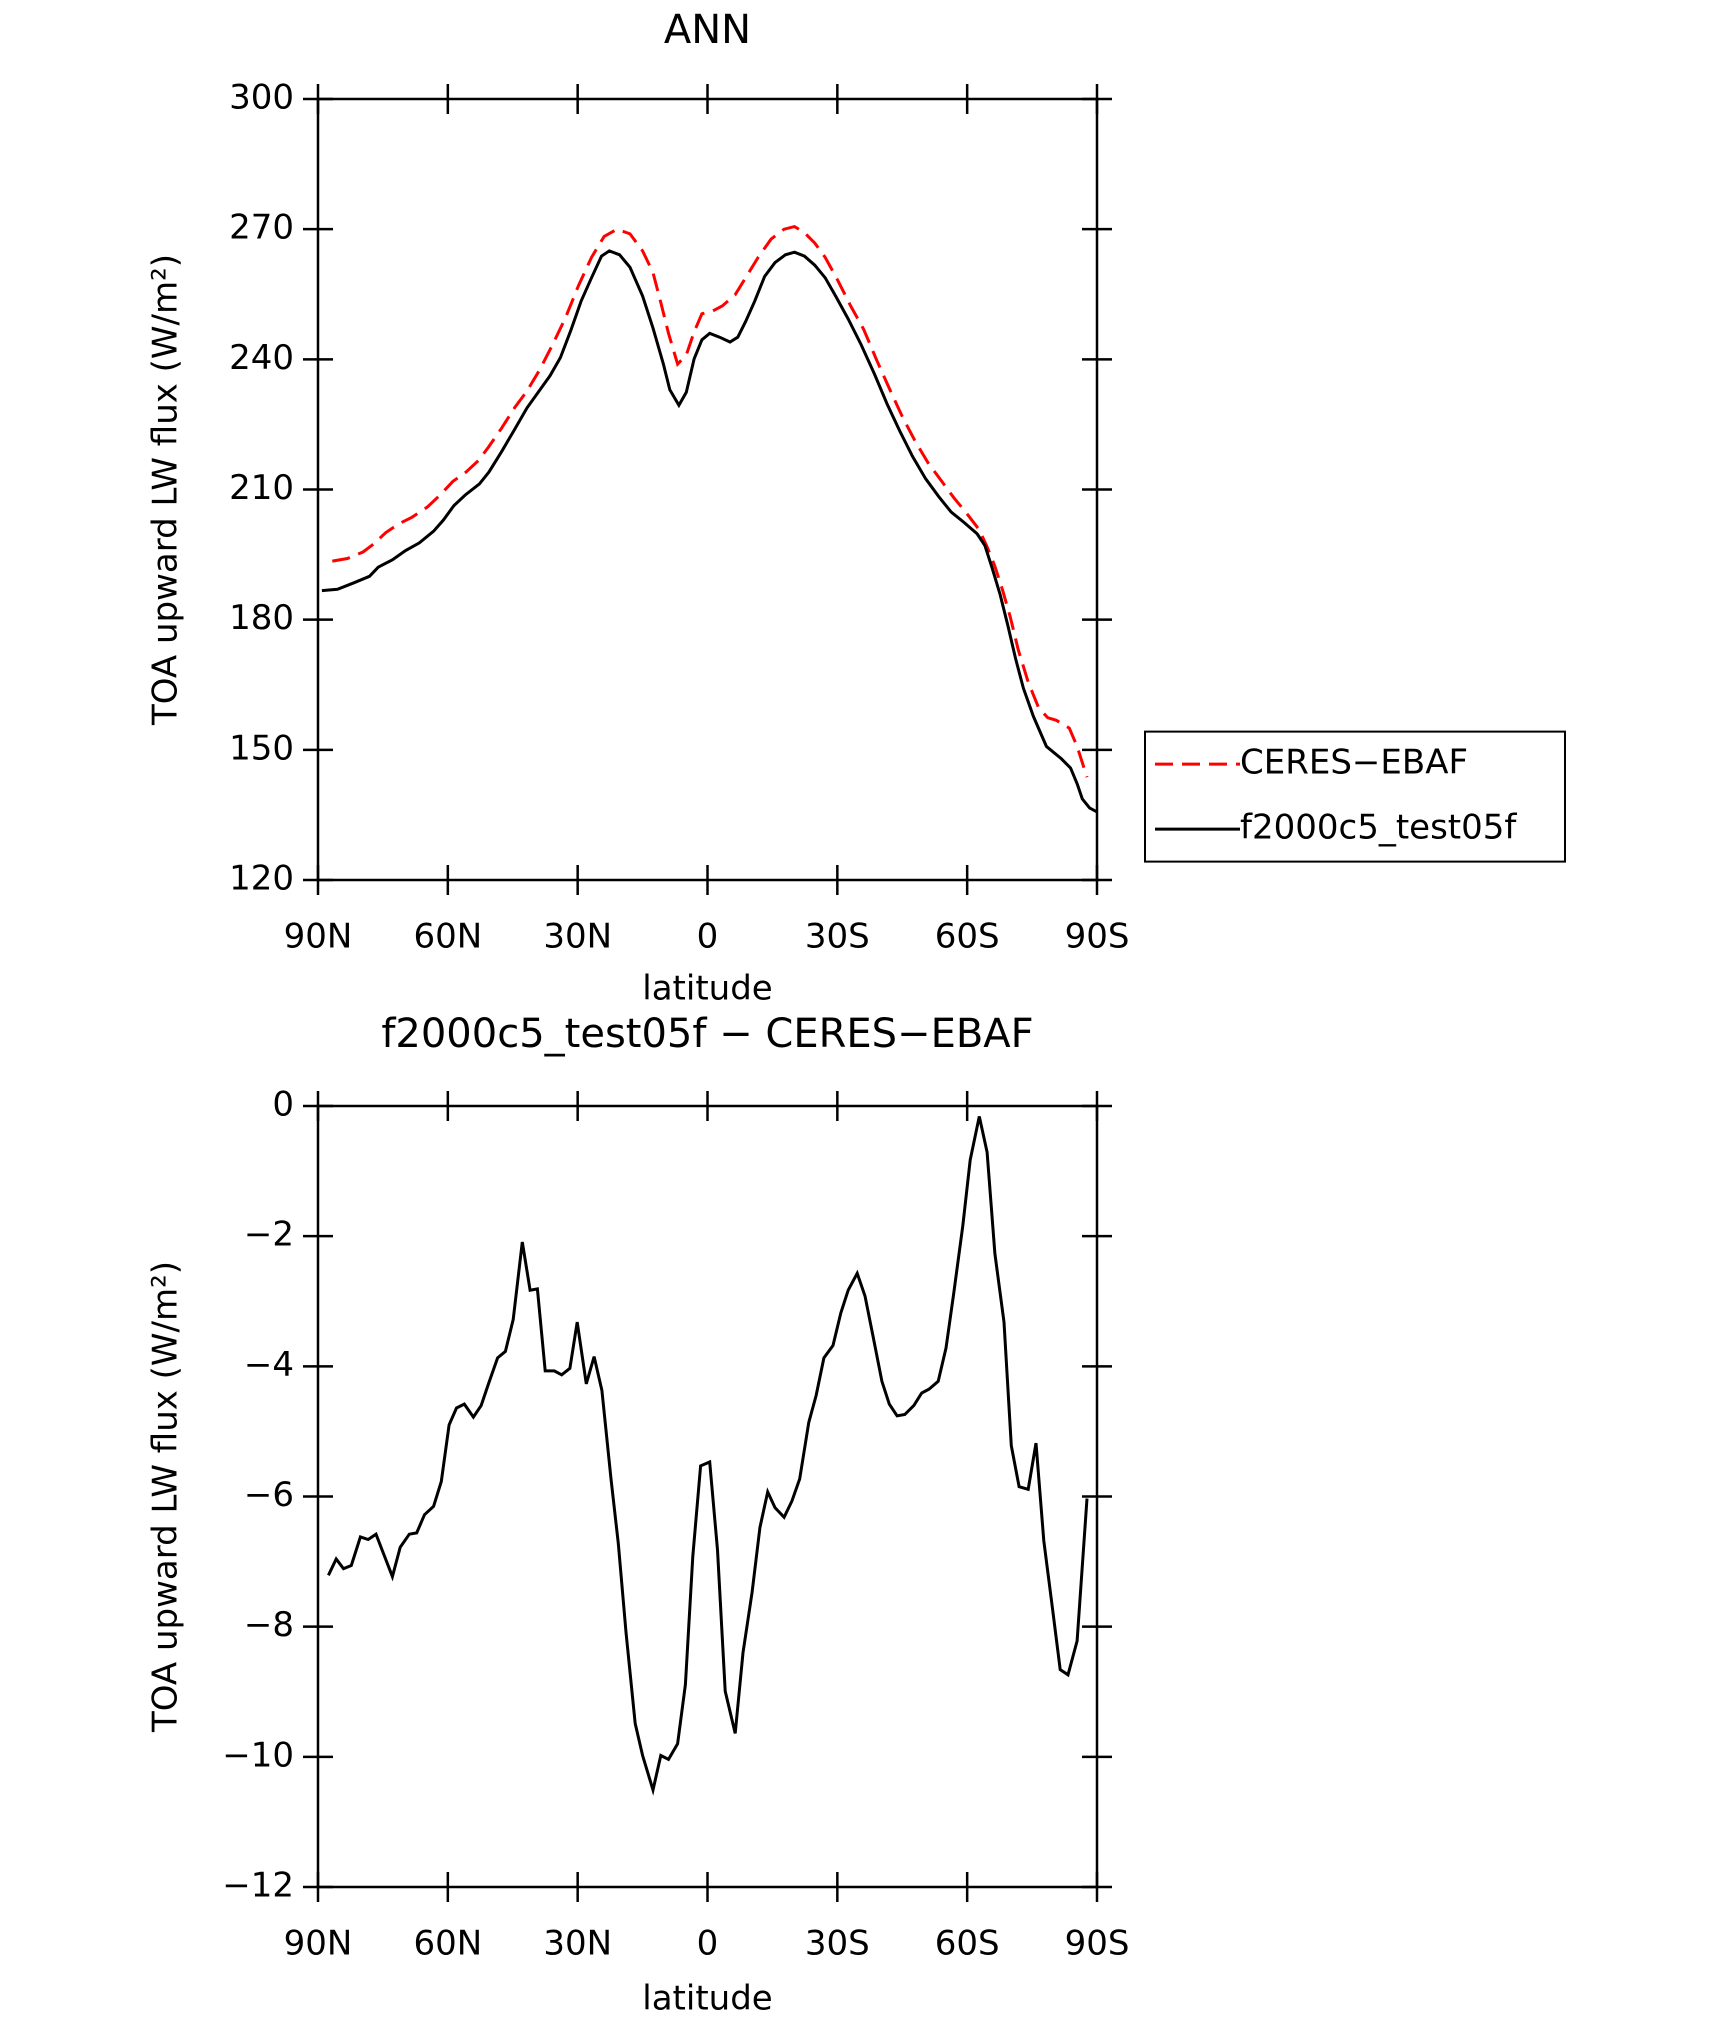 The width and height of the screenshot is (1710, 2021). What do you see at coordinates (258, 1755) in the screenshot?
I see `y-tick-label: −10` at bounding box center [258, 1755].